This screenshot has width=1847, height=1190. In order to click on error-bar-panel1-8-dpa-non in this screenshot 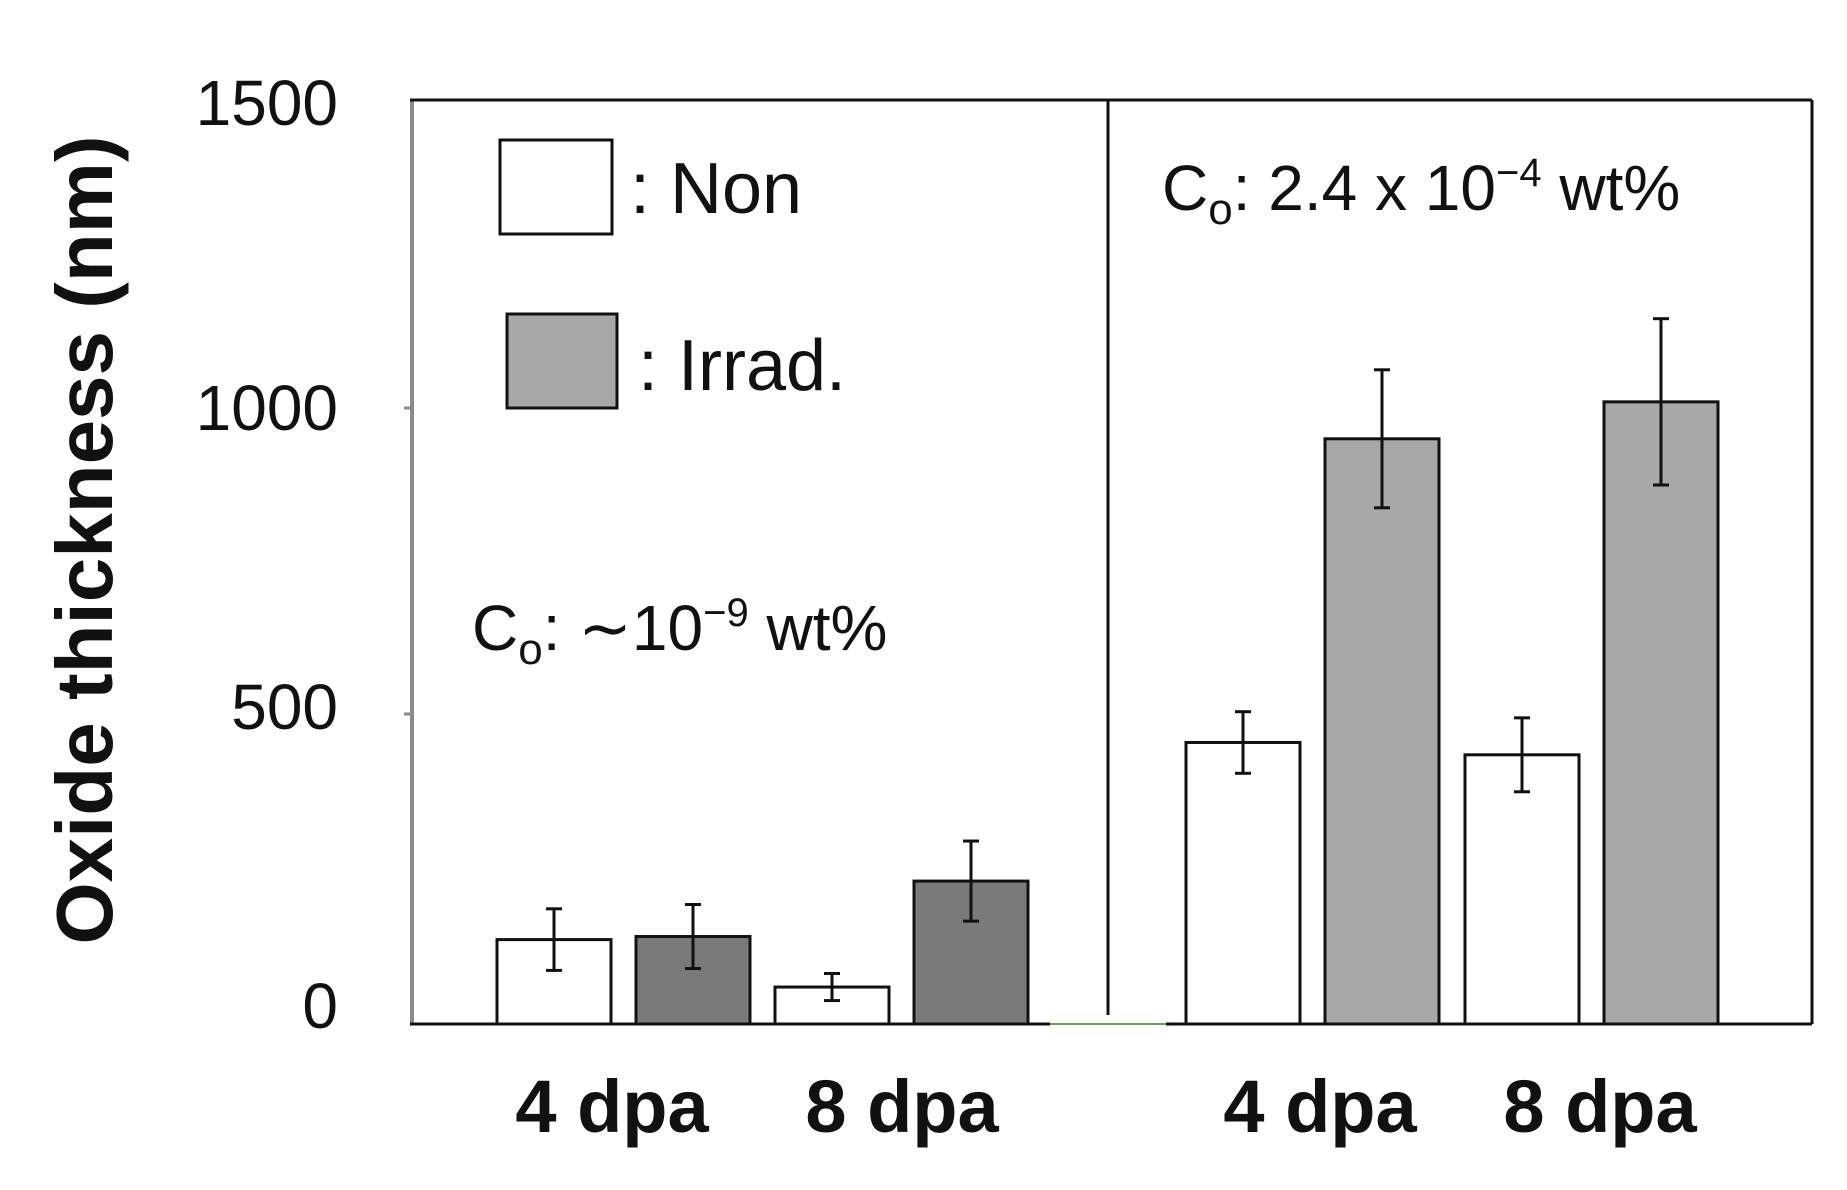, I will do `click(832, 987)`.